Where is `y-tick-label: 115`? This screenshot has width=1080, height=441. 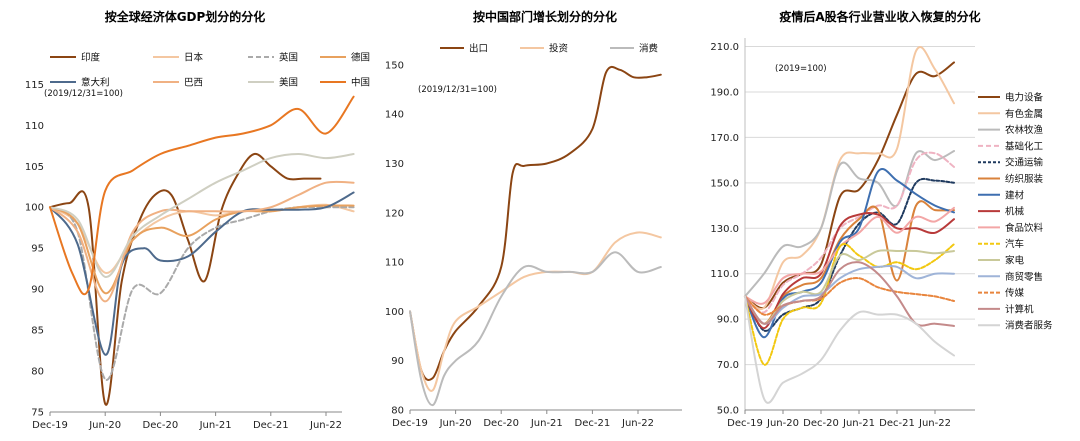 y-tick-label: 115 is located at coordinates (34, 85).